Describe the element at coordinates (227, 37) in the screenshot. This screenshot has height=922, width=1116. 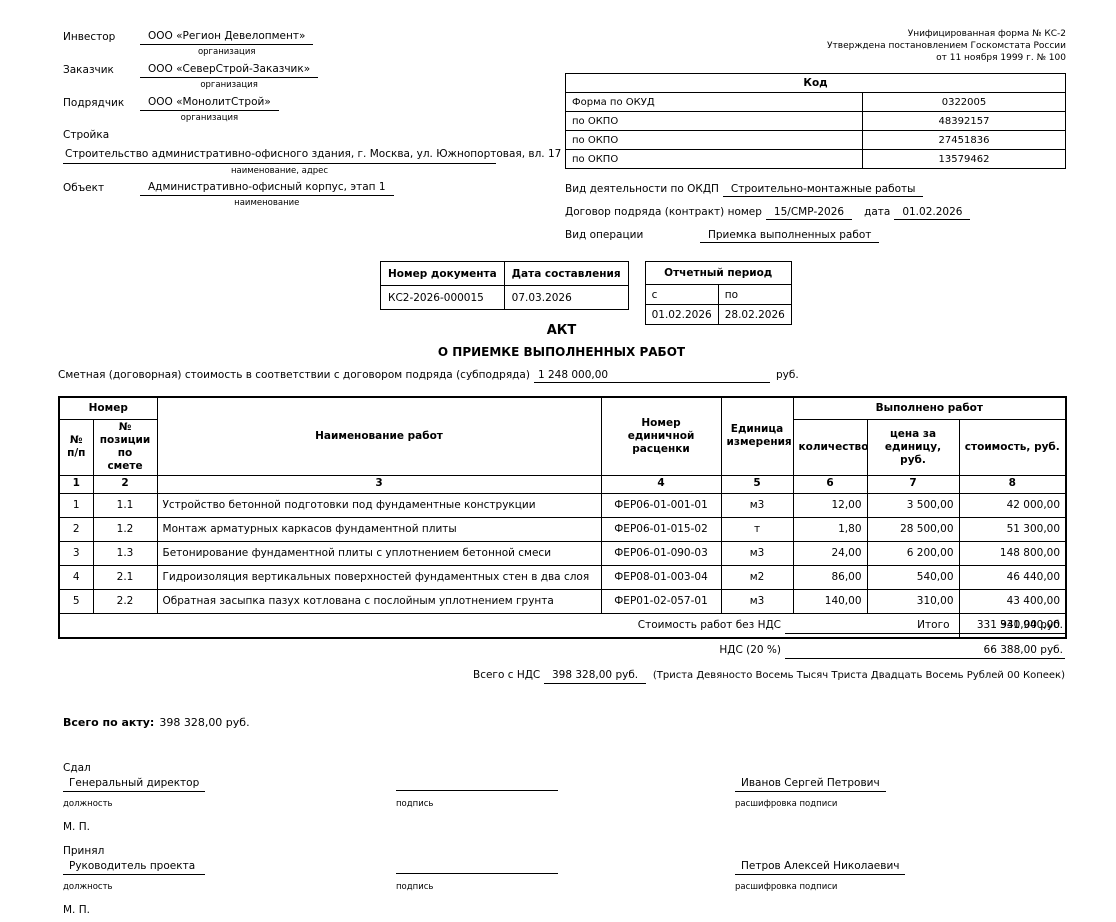
I see `investor-value: ООО «Регион Девелопмент»` at that location.